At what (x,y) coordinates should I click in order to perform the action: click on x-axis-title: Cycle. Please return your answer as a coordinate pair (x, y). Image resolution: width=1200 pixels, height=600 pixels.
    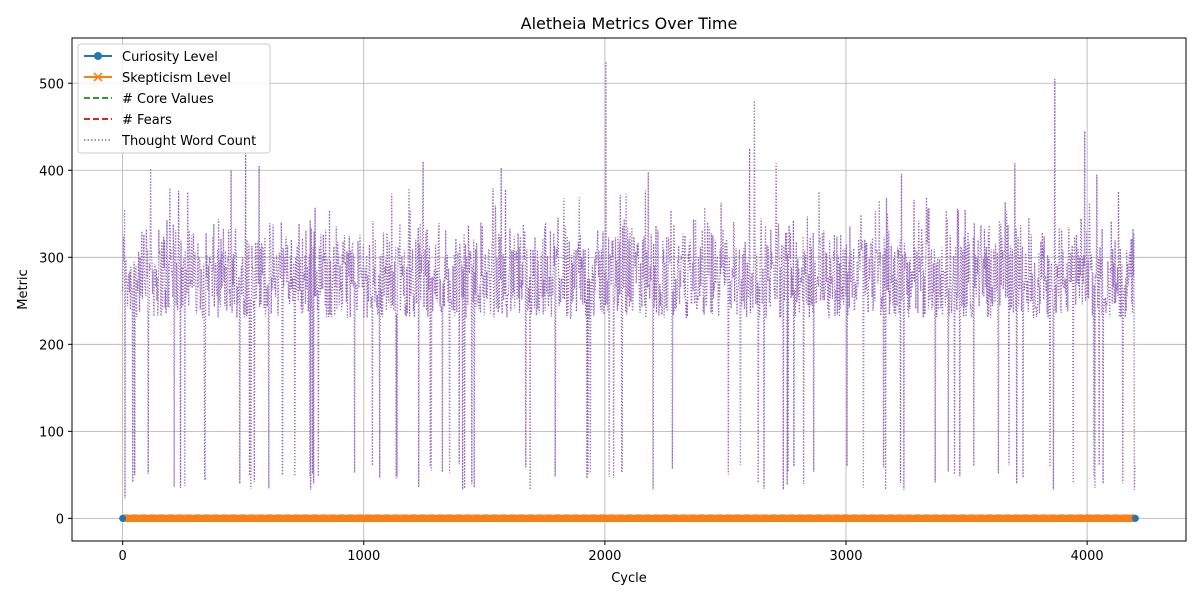
    Looking at the image, I should click on (629, 578).